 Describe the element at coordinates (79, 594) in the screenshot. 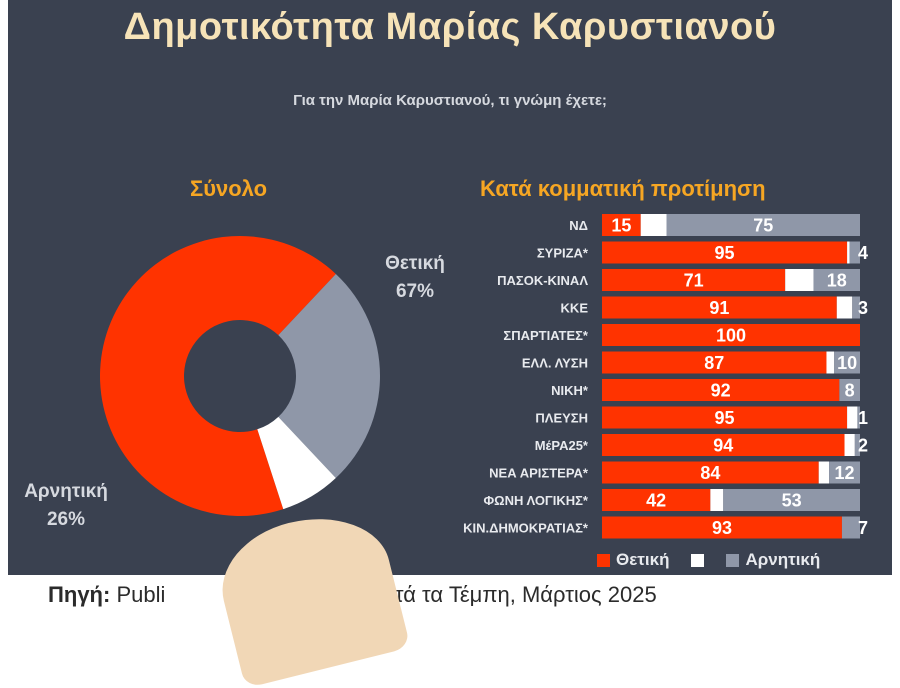

I see `source-label: Πηγή:` at that location.